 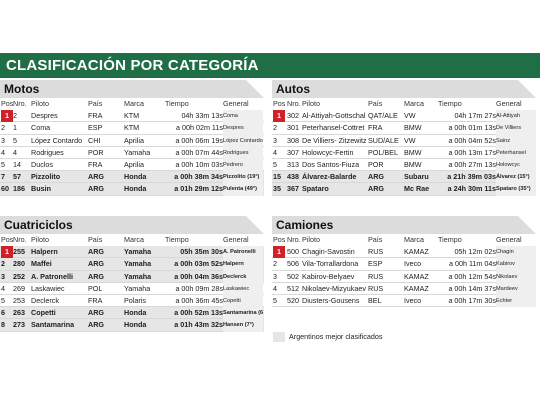 I want to click on category-title: Autos, so click(x=293, y=89).